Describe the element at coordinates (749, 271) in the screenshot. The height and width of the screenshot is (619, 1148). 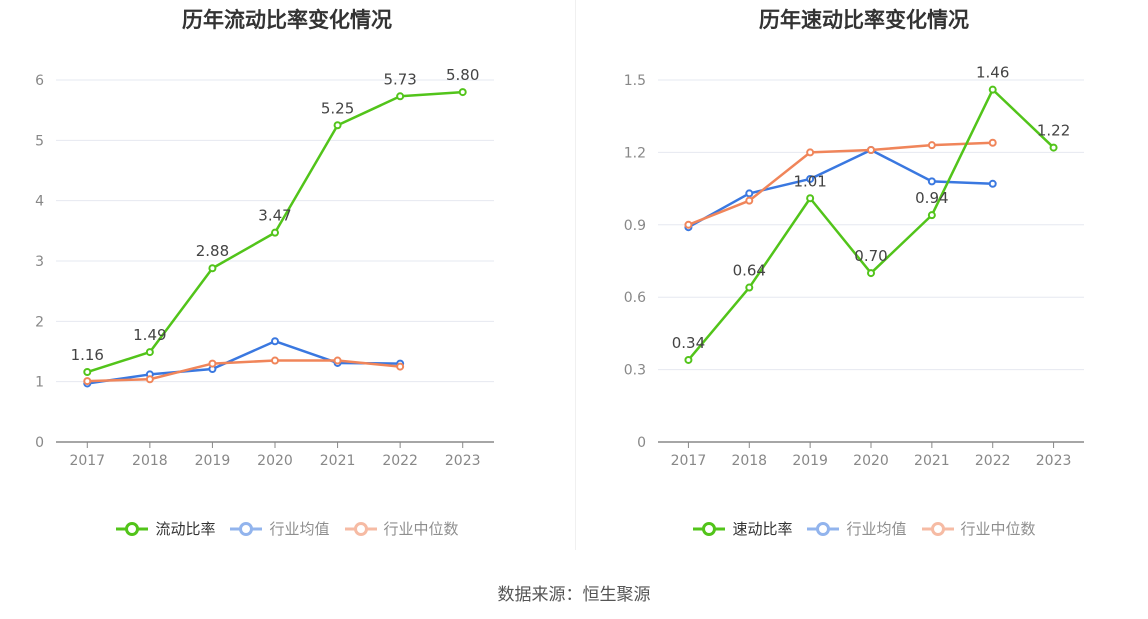
I see `data-label: 0.64` at that location.